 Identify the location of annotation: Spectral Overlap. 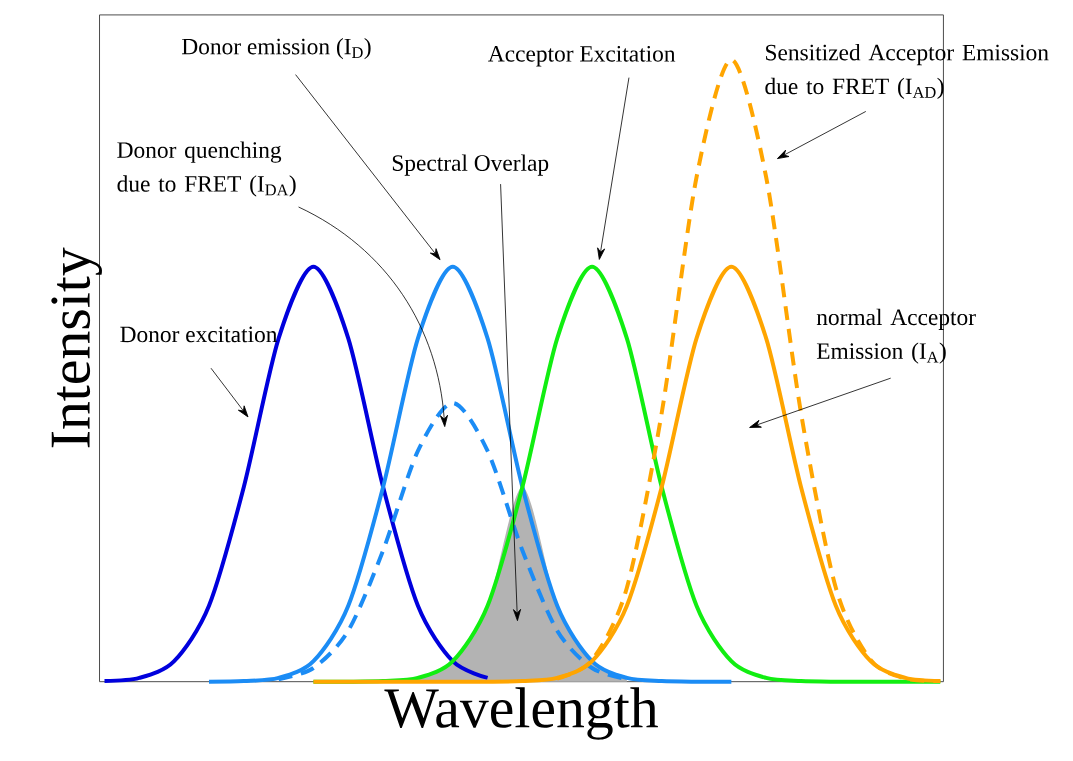
(470, 165).